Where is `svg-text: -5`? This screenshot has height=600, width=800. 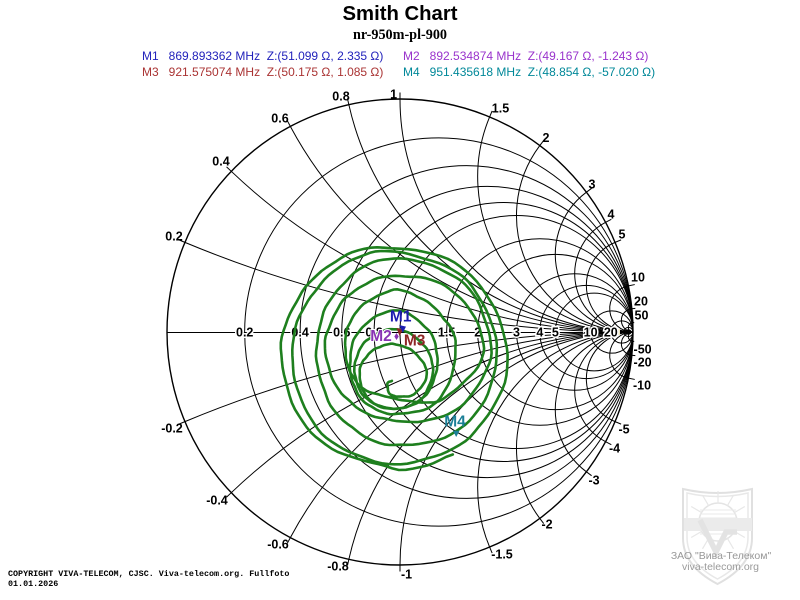
svg-text: -5 is located at coordinates (623, 430).